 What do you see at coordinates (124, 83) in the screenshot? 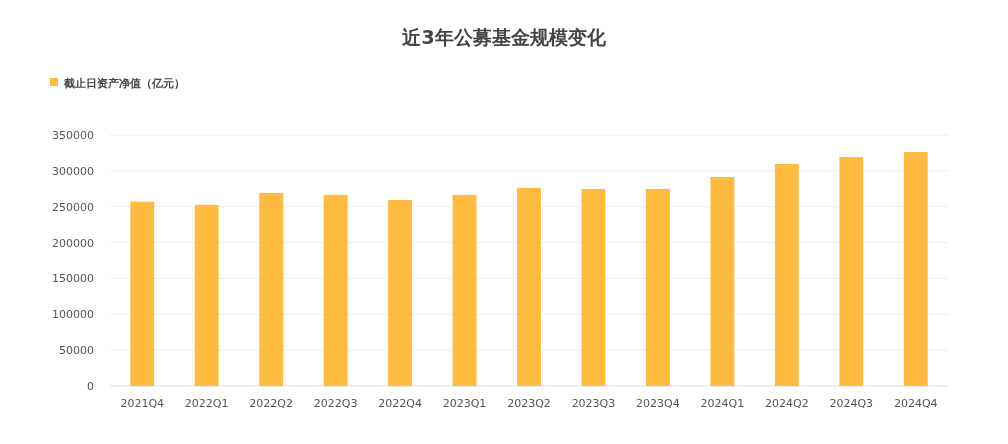
I see `legend-label: 截止日资产净值（亿元）` at bounding box center [124, 83].